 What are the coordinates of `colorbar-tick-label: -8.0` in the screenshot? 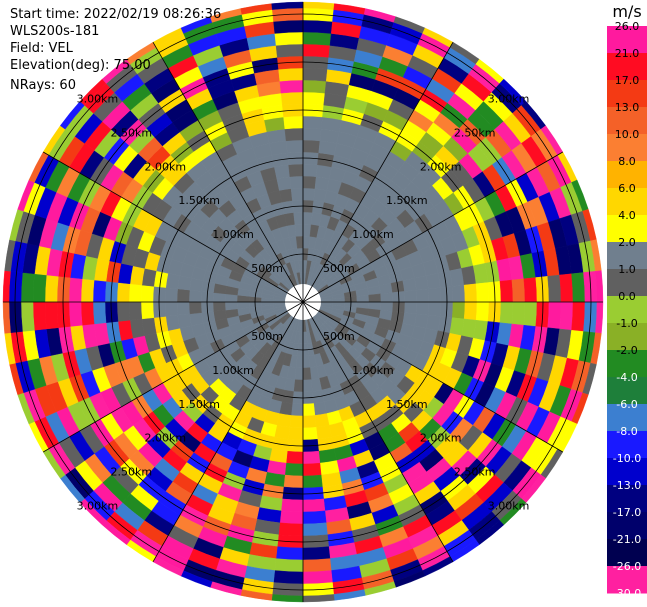 It's located at (626, 431).